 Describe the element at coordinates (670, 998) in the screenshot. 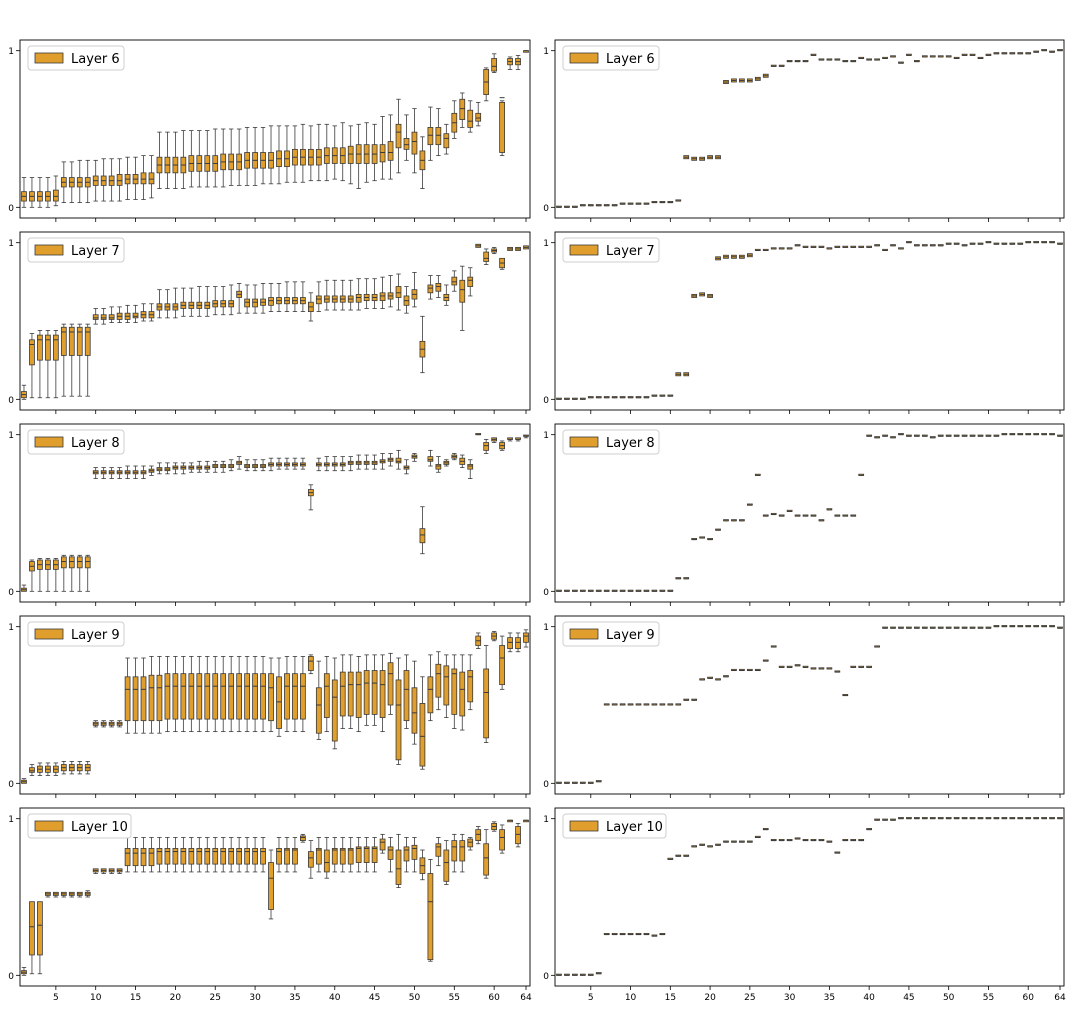

I see `x-tick-label: 15` at that location.